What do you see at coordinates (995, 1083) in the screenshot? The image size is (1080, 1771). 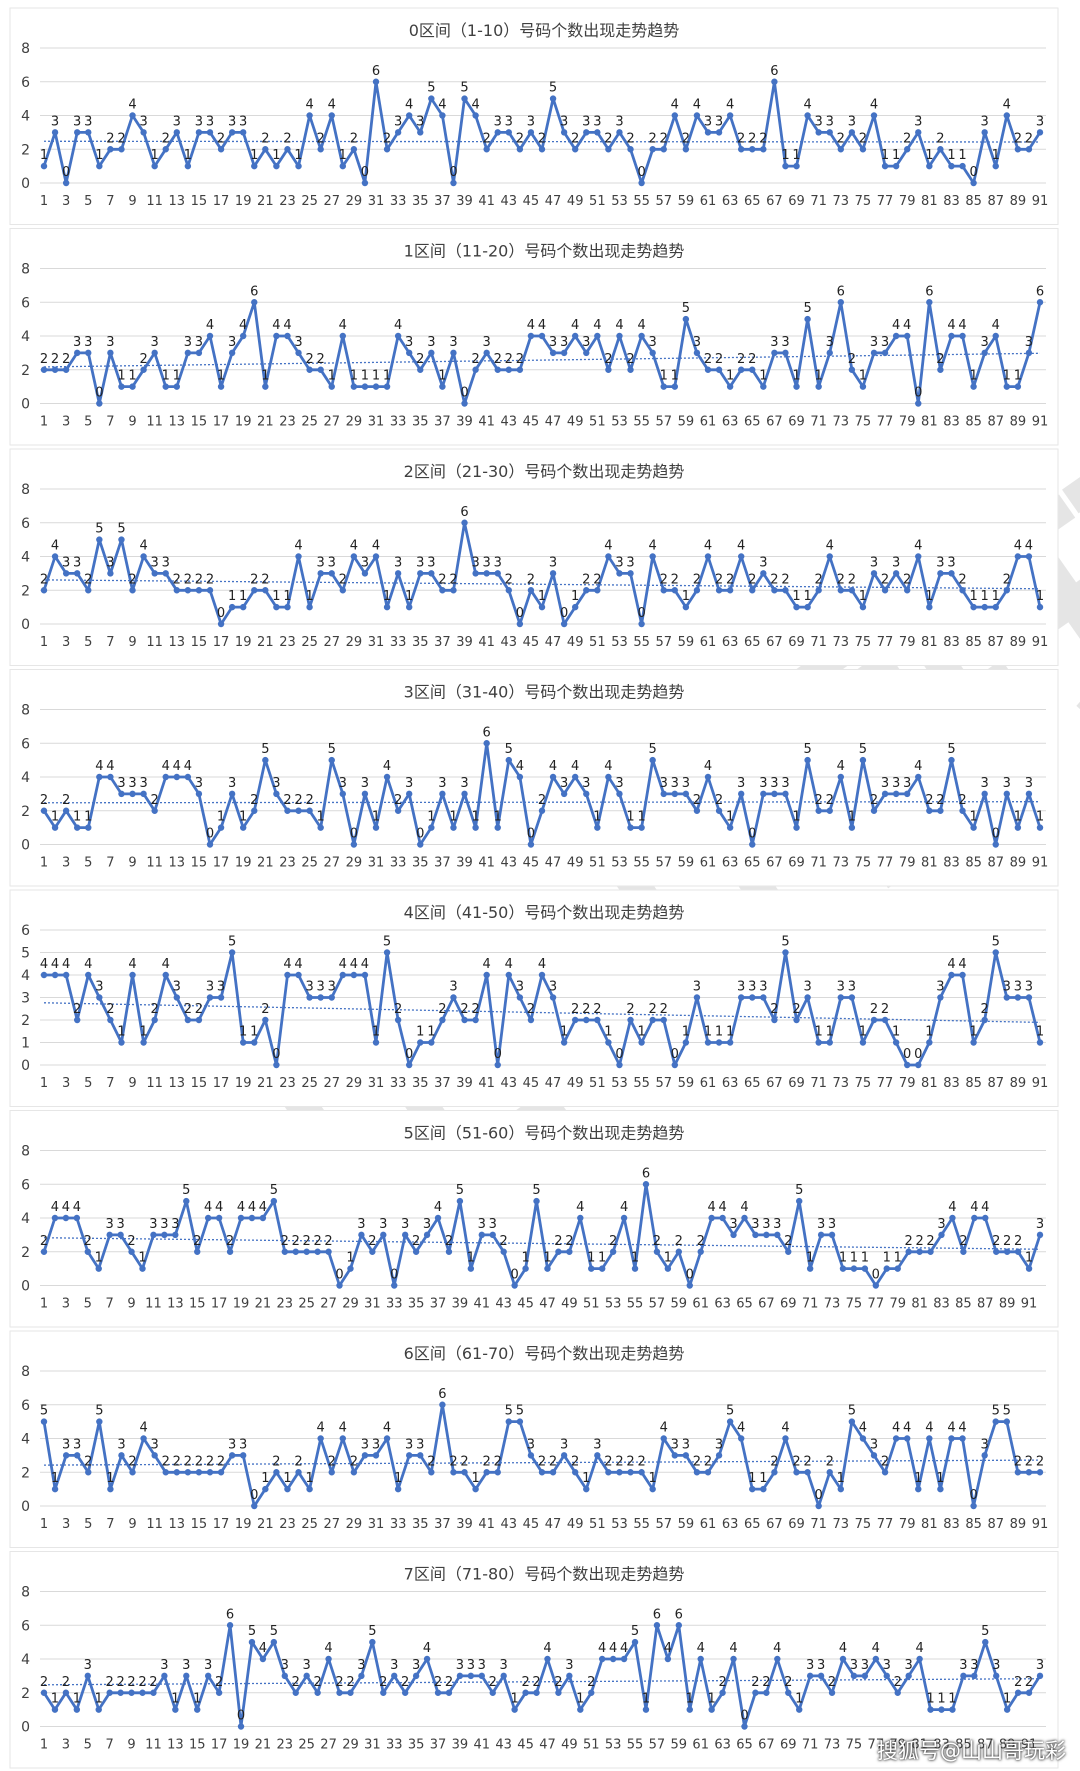 I see `x-tick-label: 87` at bounding box center [995, 1083].